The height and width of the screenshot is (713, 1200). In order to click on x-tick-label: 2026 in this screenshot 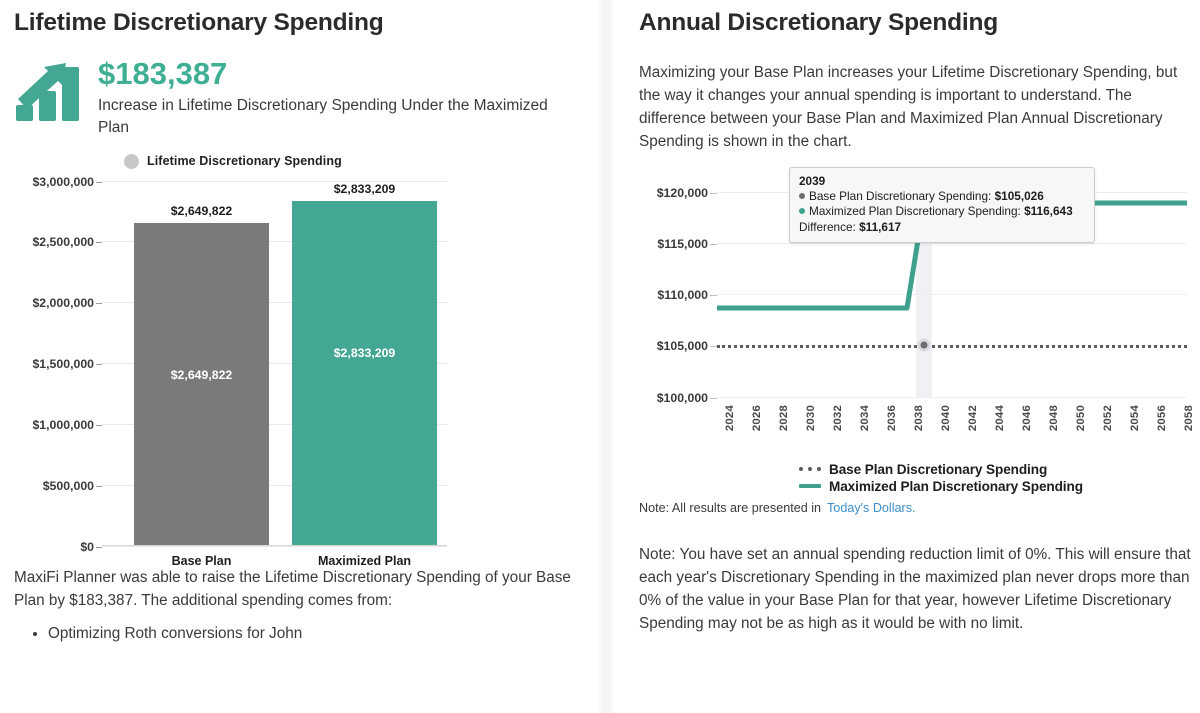, I will do `click(757, 417)`.